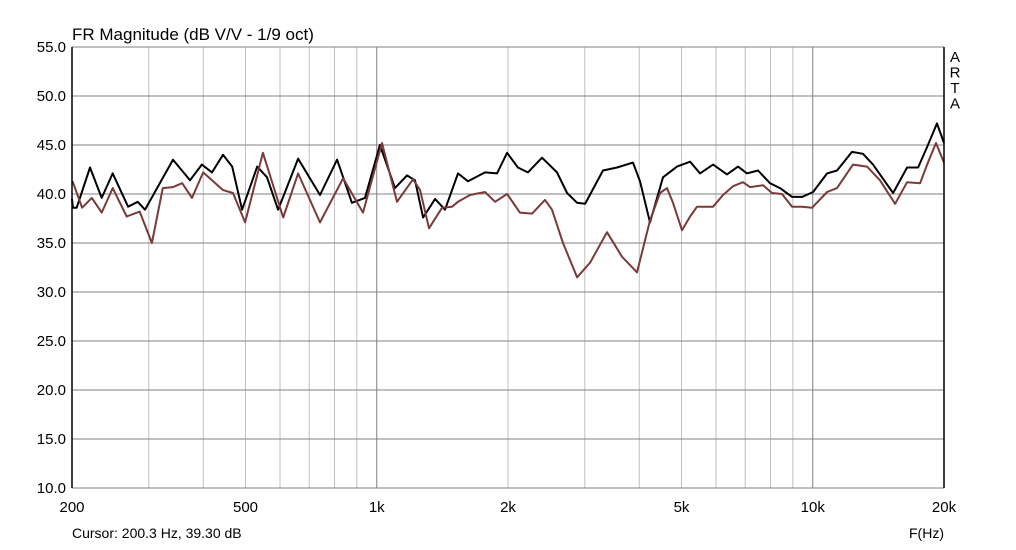  Describe the element at coordinates (926, 533) in the screenshot. I see `x-axis-label: F(Hz)` at that location.